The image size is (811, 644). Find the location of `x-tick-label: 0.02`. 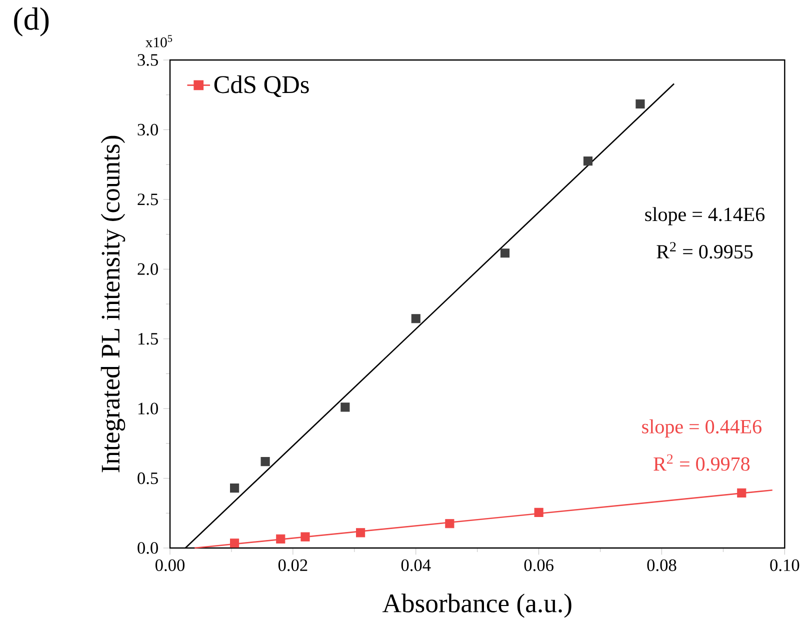

x-tick-label: 0.02 is located at coordinates (293, 565).